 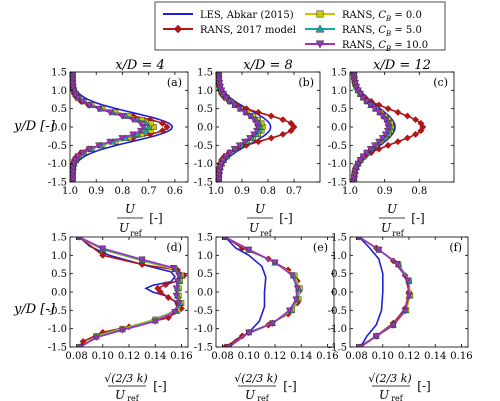 I want to click on xtick-label: 0.12, so click(x=409, y=356).